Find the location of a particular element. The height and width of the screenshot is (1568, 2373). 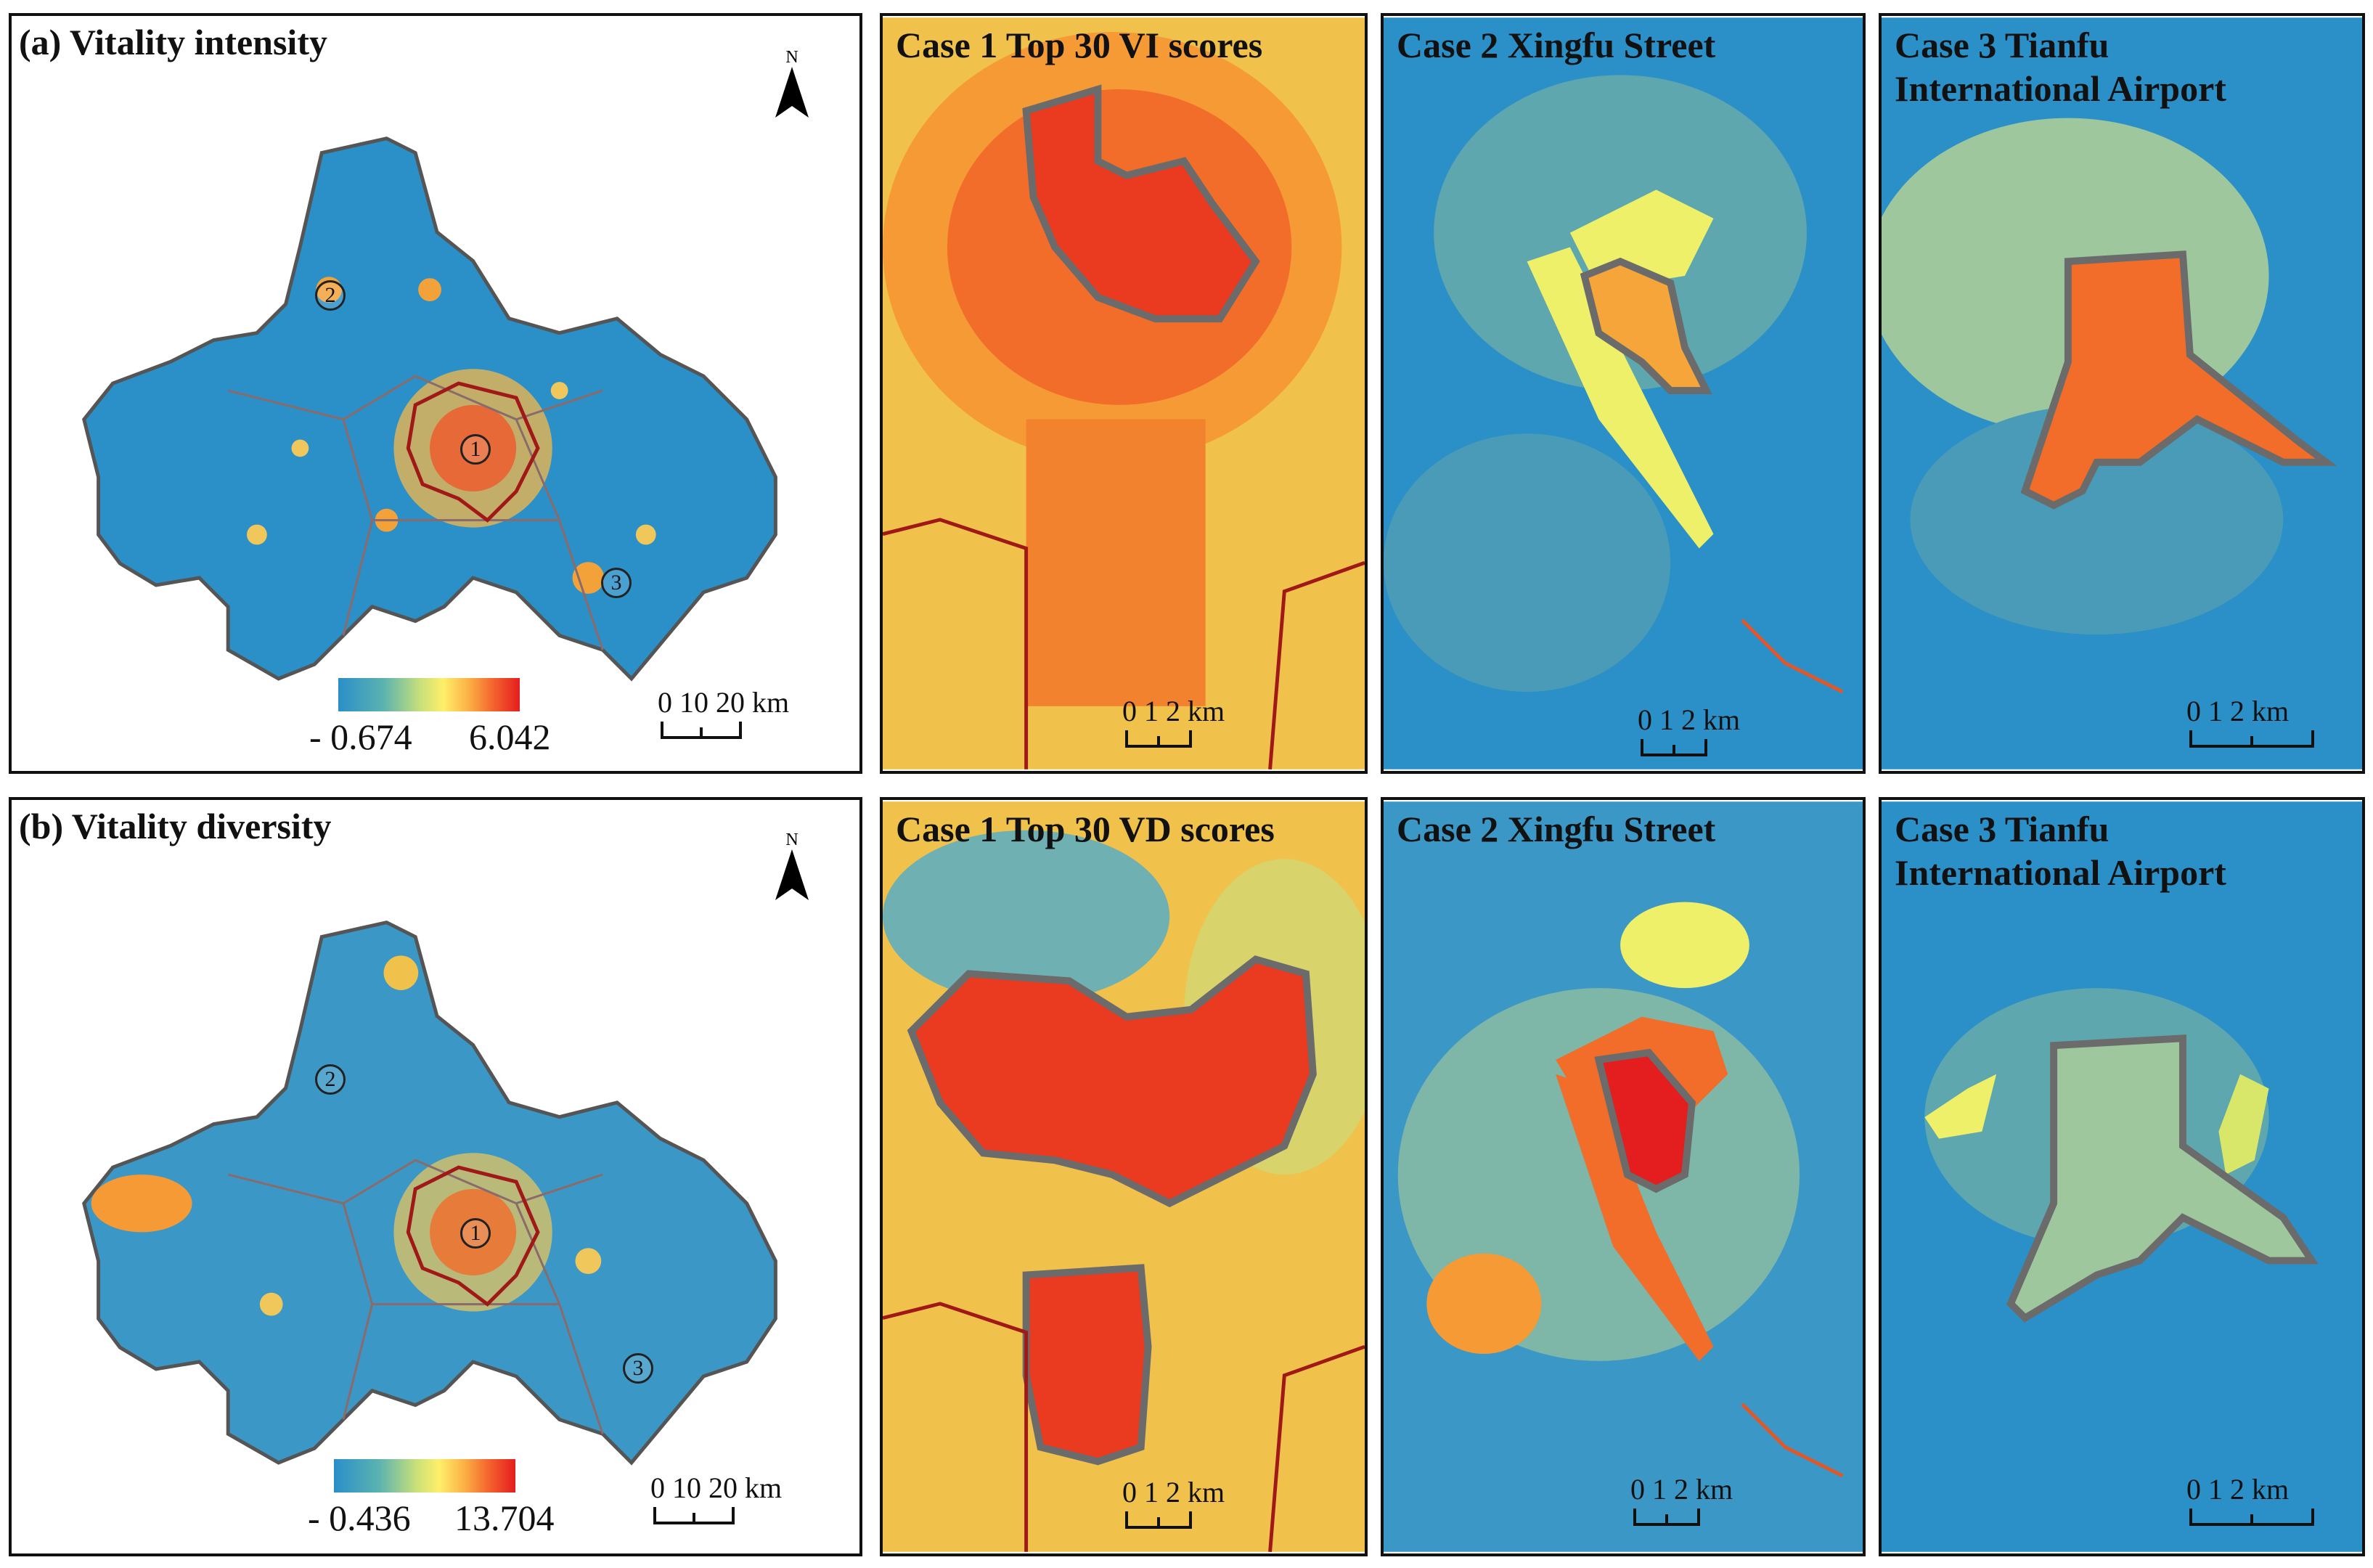

region-map-b is located at coordinates (429, 1193).